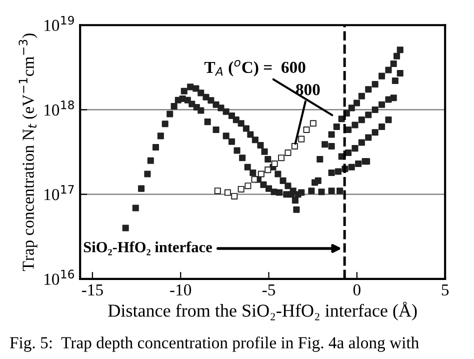 The width and height of the screenshot is (474, 359). I want to click on x-axis-title: Distance from the SiO₂-HfO₂ interface (Å), so click(262, 311).